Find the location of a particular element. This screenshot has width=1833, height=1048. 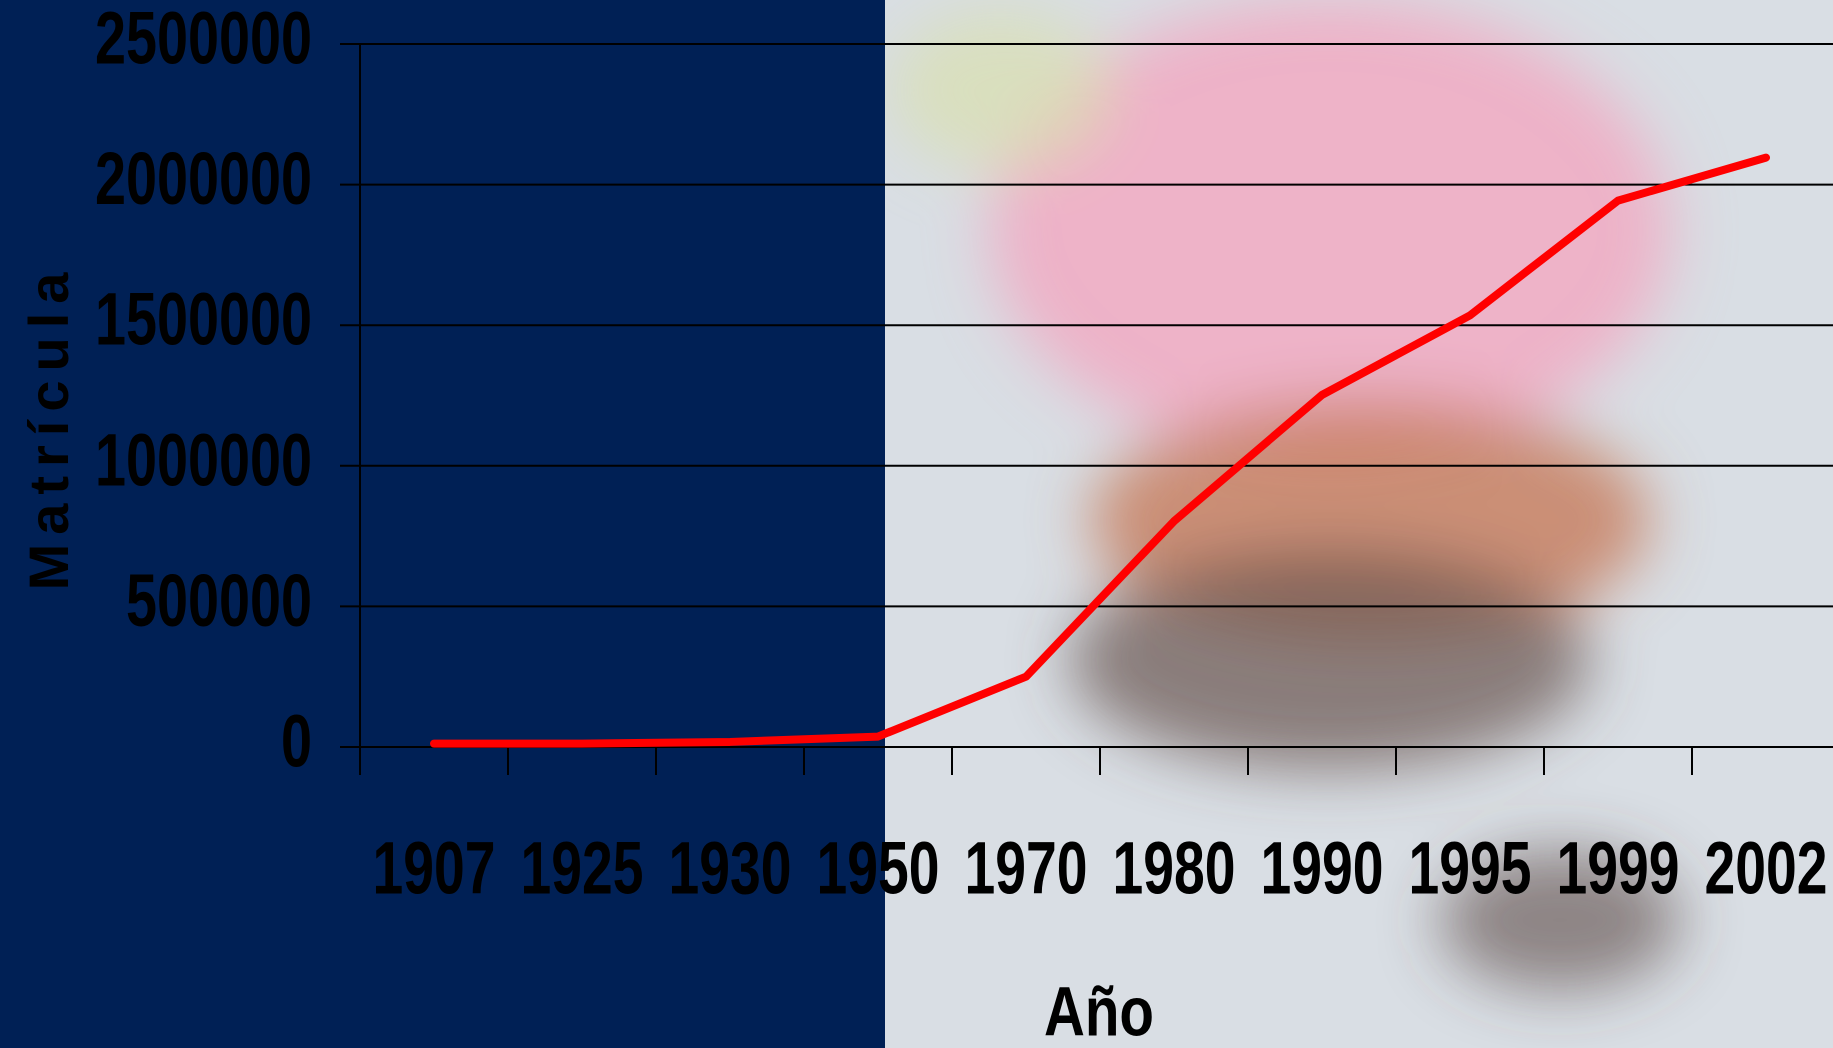

y-axis-title: Matrícula is located at coordinates (48, 427).